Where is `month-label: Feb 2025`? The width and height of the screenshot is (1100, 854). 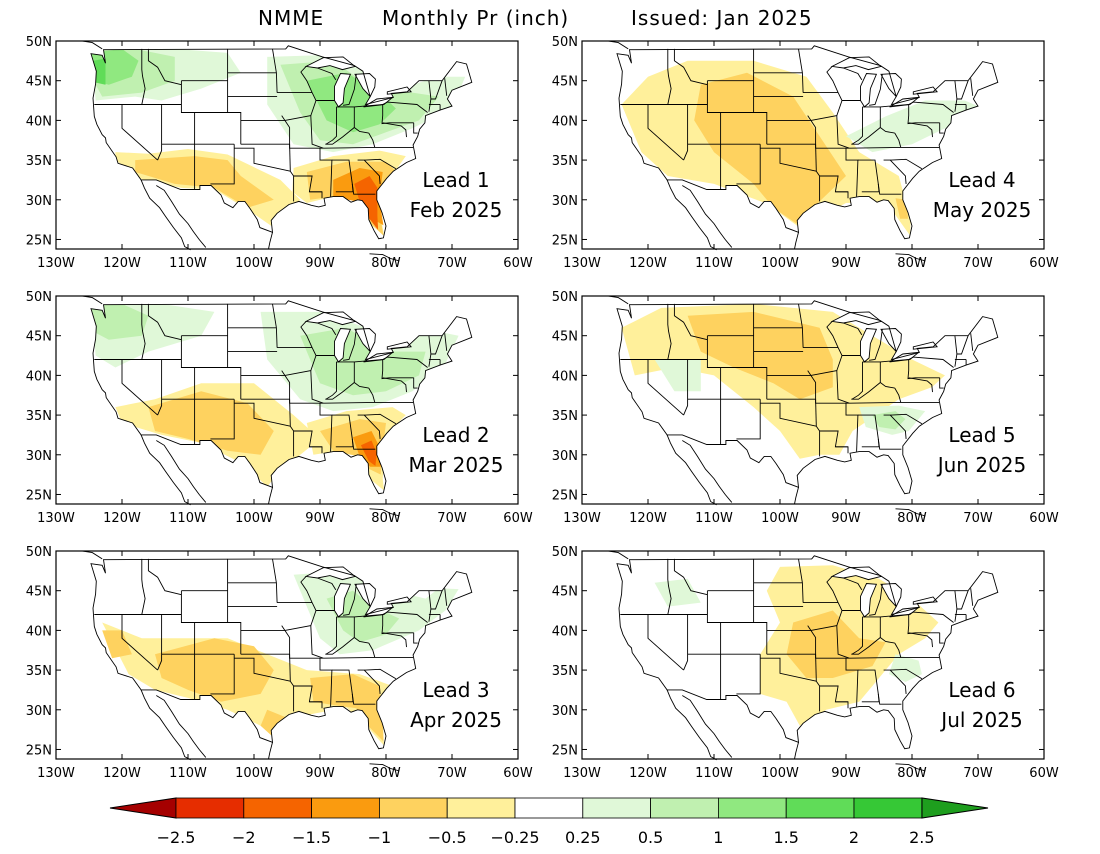
month-label: Feb 2025 is located at coordinates (456, 210).